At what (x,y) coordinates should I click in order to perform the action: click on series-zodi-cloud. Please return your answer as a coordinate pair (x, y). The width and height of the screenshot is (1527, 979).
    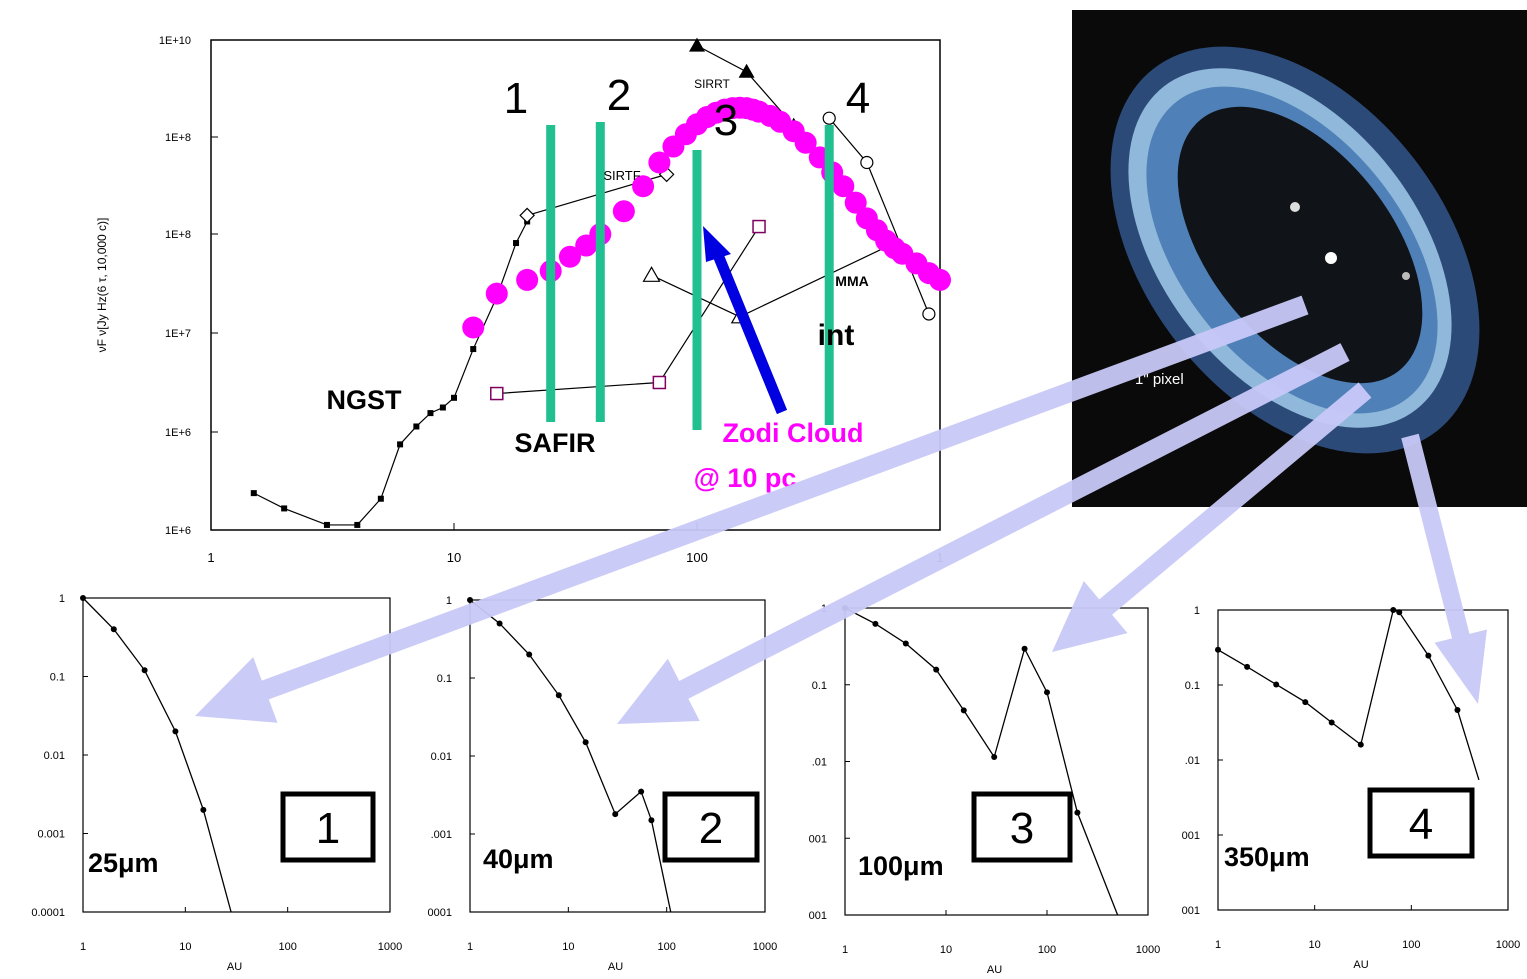
    Looking at the image, I should click on (706, 217).